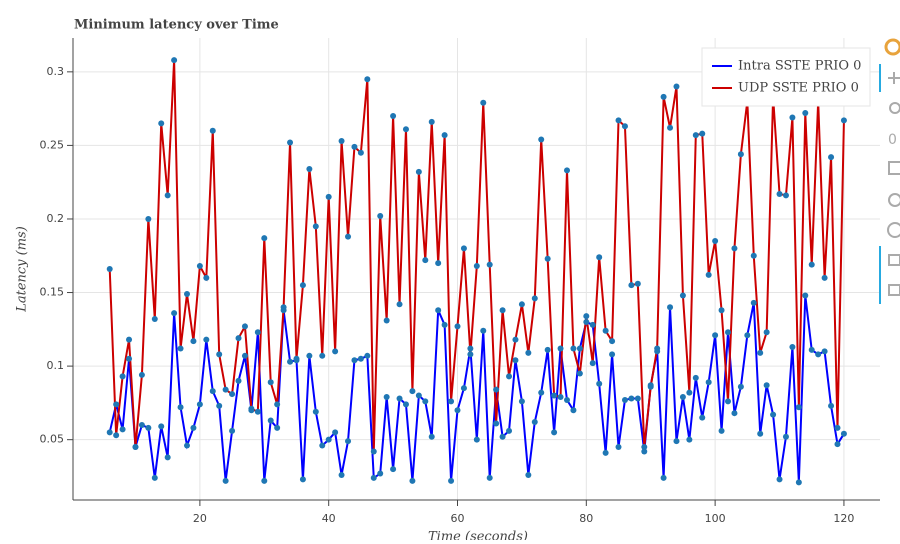  Describe the element at coordinates (458, 518) in the screenshot. I see `x-tick-label: 60` at that location.